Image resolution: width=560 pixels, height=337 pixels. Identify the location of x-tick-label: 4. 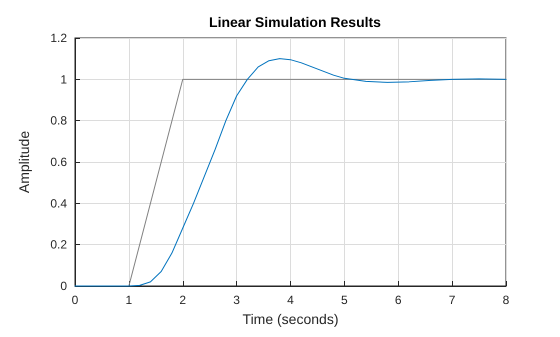
(290, 300).